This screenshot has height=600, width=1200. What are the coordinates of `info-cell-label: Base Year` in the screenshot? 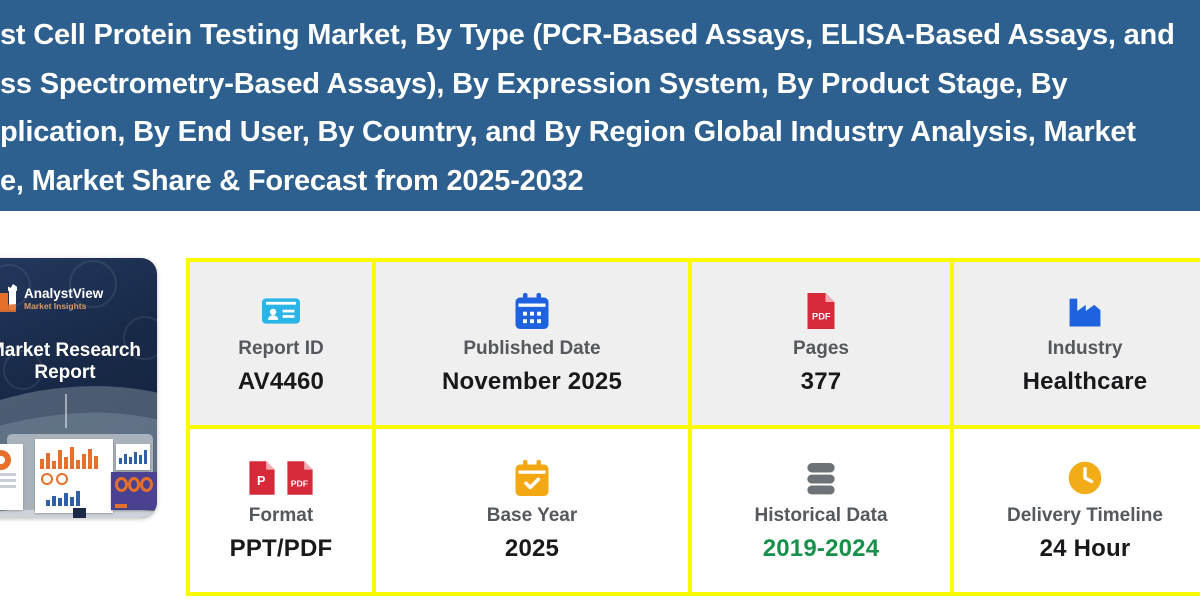 It's located at (532, 515).